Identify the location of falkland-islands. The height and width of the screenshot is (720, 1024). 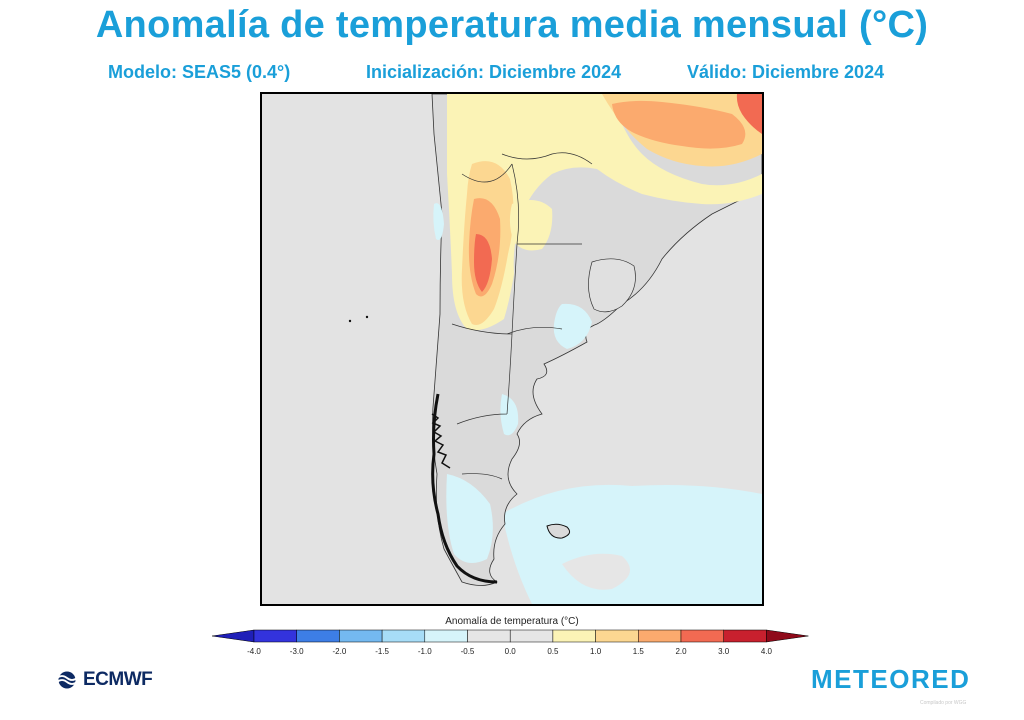
(558, 531).